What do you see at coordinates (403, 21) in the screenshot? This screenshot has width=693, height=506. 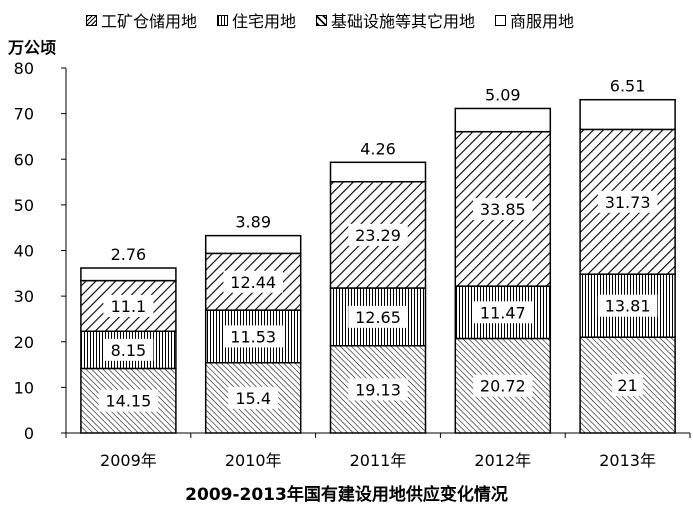 I see `legend-label-infrastructure: 基础设施等其它用地` at bounding box center [403, 21].